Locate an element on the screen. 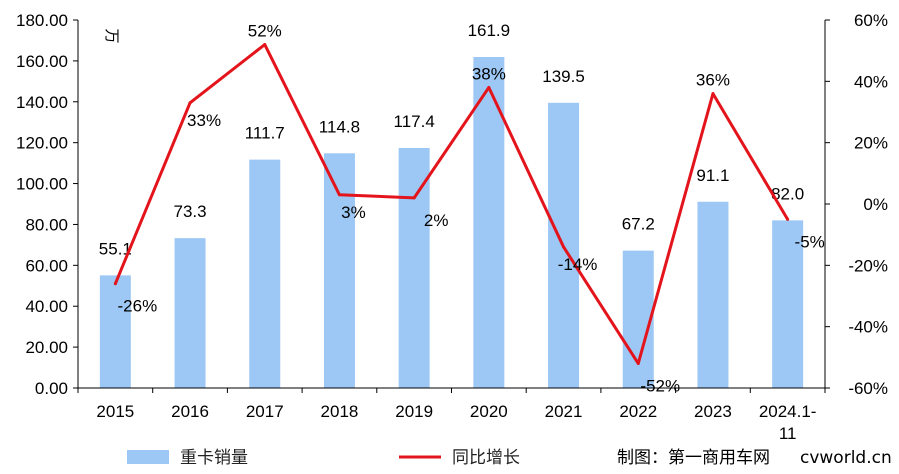 The image size is (899, 474). right-tick-label: 60% is located at coordinates (871, 20).